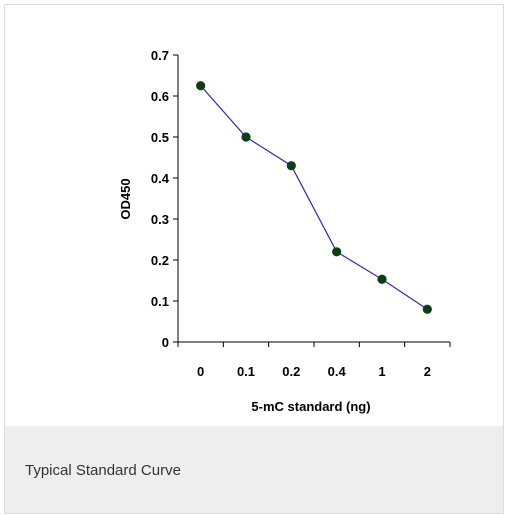 The height and width of the screenshot is (516, 506). Describe the element at coordinates (160, 219) in the screenshot. I see `y-tick-label: 0.3` at that location.